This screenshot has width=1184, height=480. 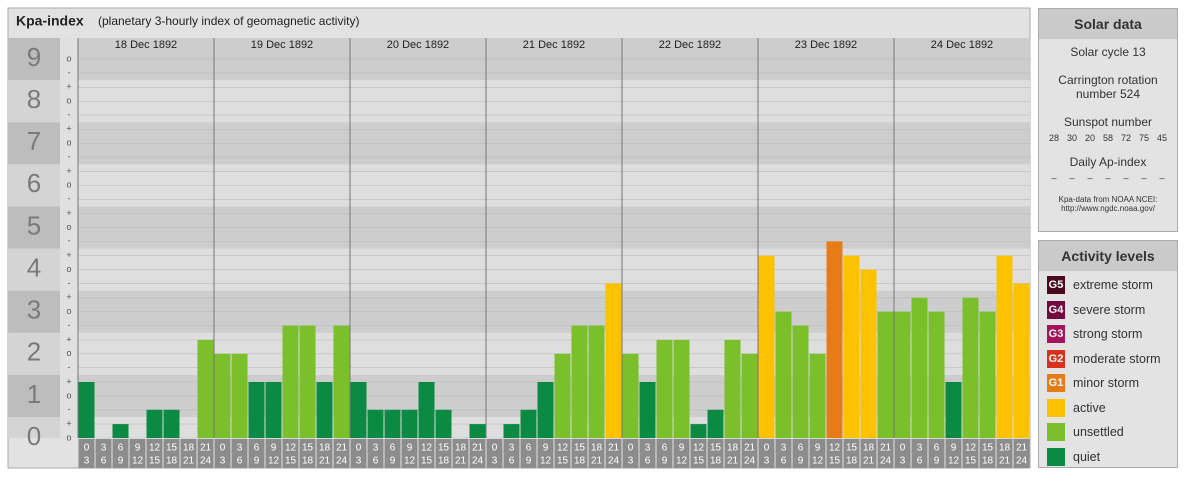 What do you see at coordinates (1056, 407) in the screenshot?
I see `level-swatch` at bounding box center [1056, 407].